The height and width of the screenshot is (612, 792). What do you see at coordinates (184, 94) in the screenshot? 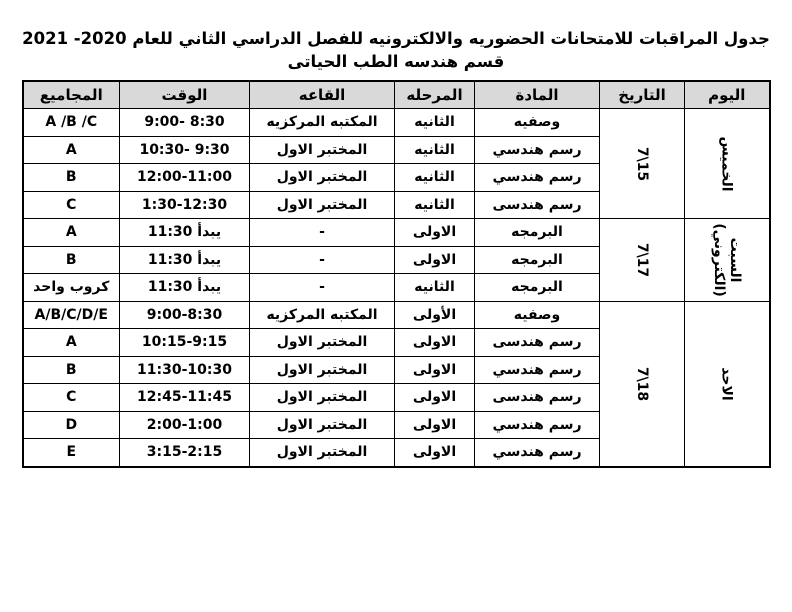
I see `header-time: الوقت` at bounding box center [184, 94].